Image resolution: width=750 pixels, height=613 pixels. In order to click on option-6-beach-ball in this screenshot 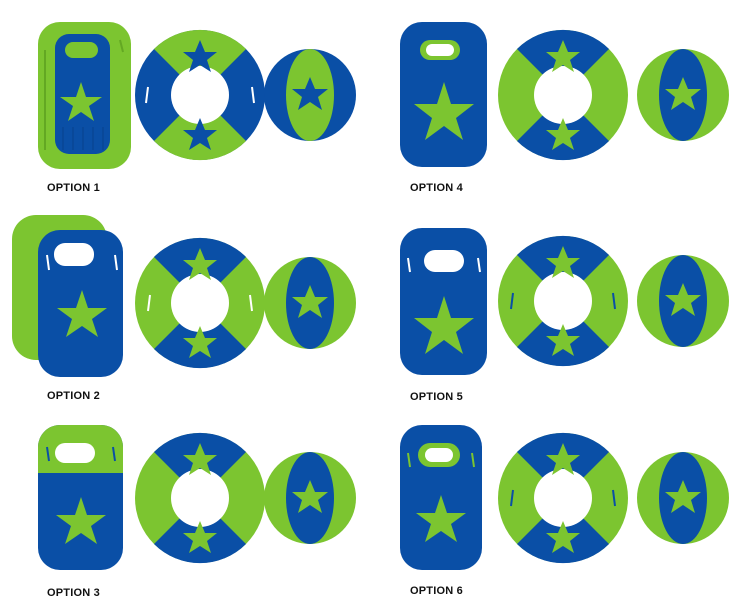, I will do `click(683, 498)`.